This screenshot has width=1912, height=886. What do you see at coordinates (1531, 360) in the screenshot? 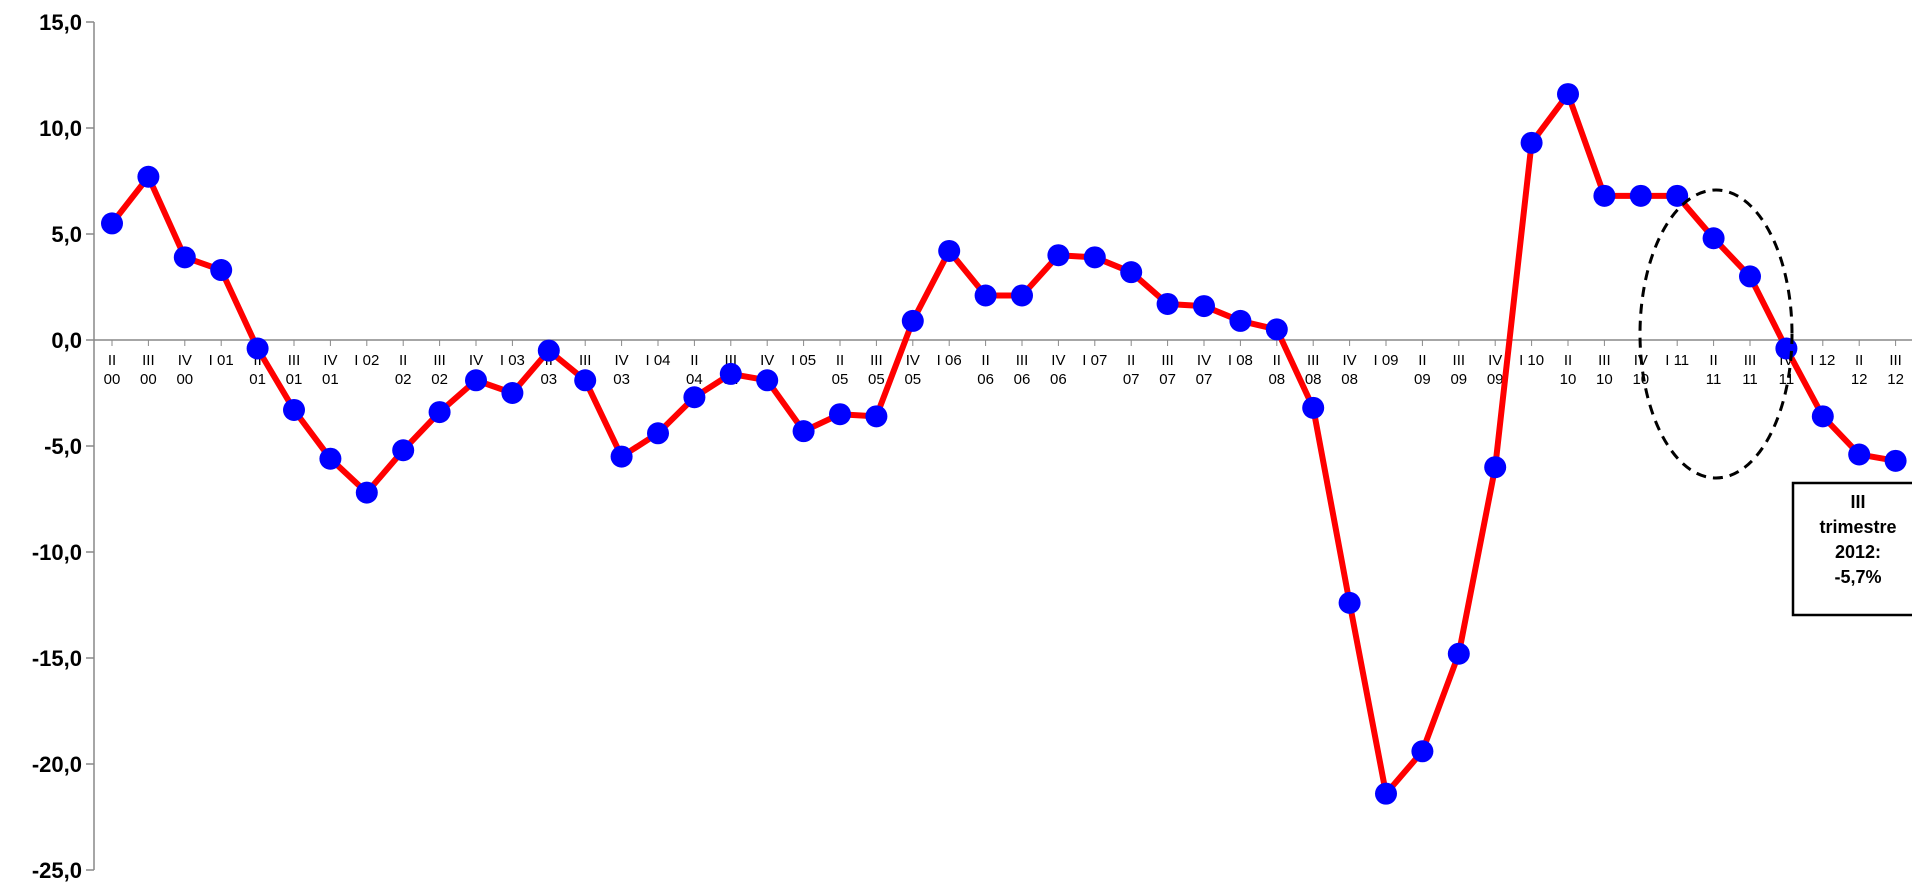
I see `x-tick-label: I 10` at bounding box center [1531, 360].